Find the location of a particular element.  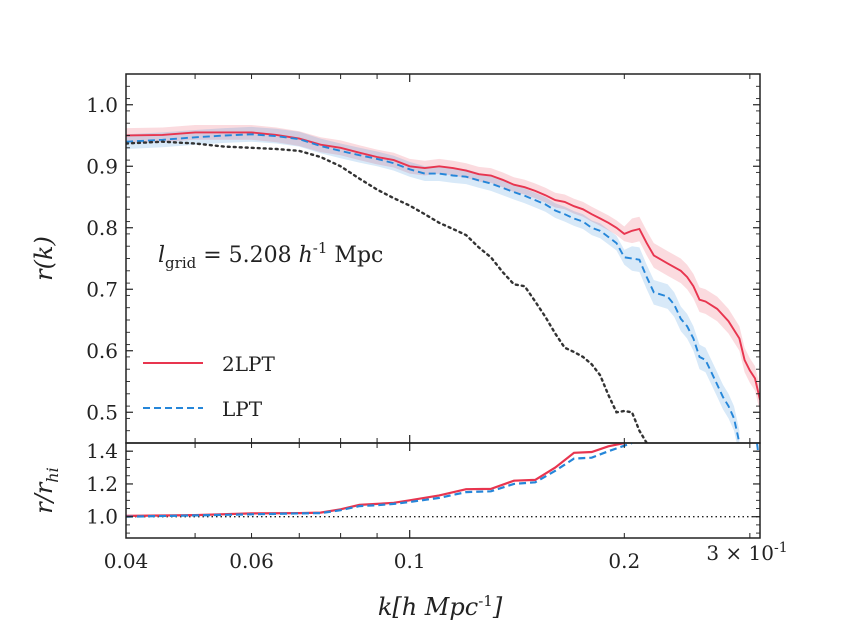

xlabel: k[h Mpc-1] is located at coordinates (440, 606).